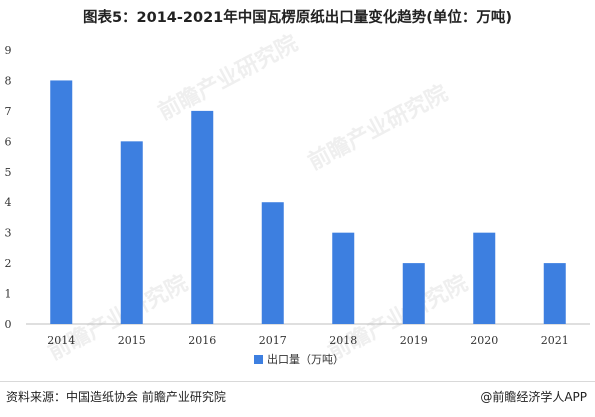  What do you see at coordinates (8, 263) in the screenshot?
I see `y-tick-label: 2` at bounding box center [8, 263].